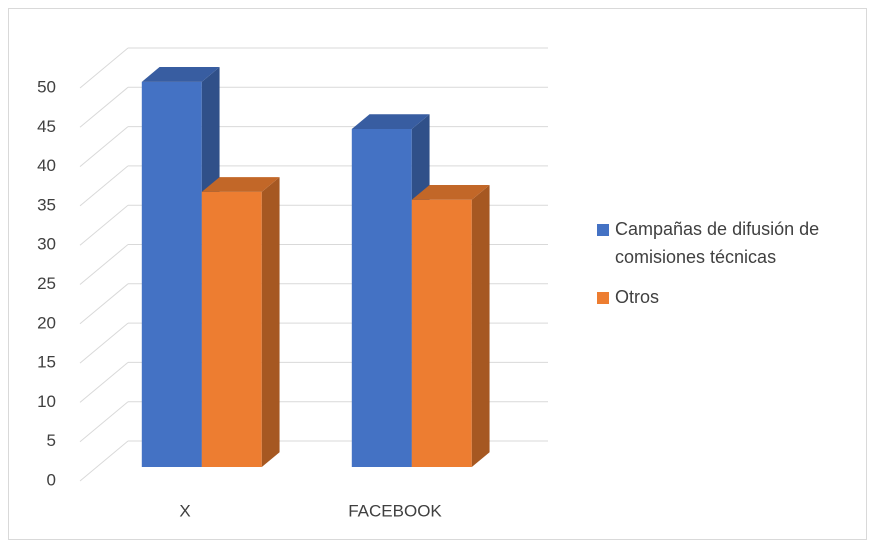 The width and height of the screenshot is (876, 548). What do you see at coordinates (46, 126) in the screenshot?
I see `y-tick-label: 45` at bounding box center [46, 126].